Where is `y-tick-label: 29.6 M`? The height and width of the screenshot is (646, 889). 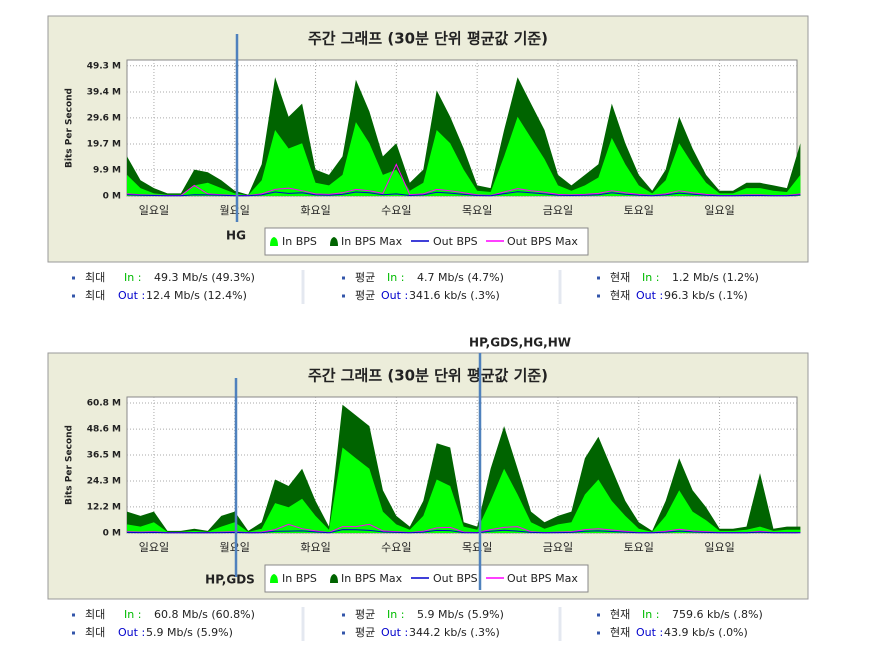
y-tick-label: 29.6 M is located at coordinates (104, 118).